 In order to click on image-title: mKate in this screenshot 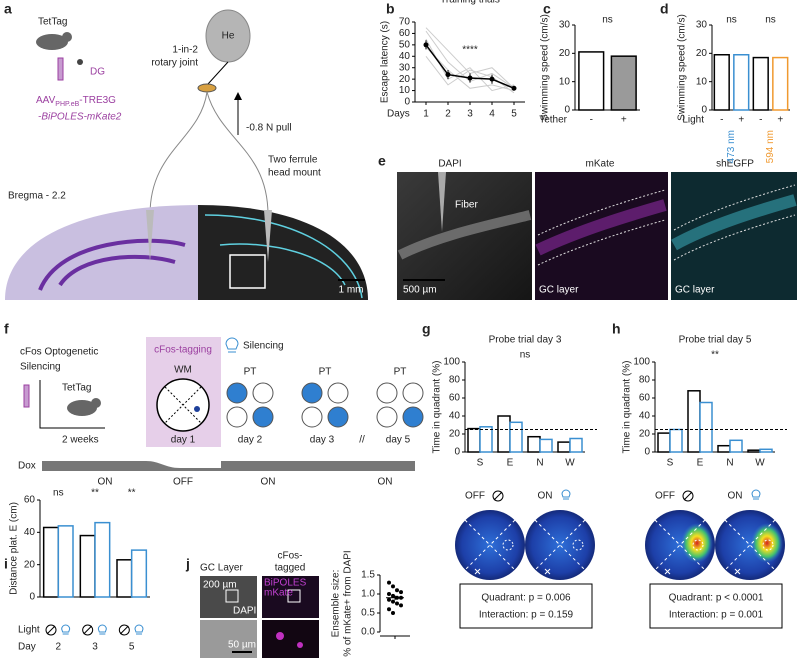, I will do `click(600, 164)`.